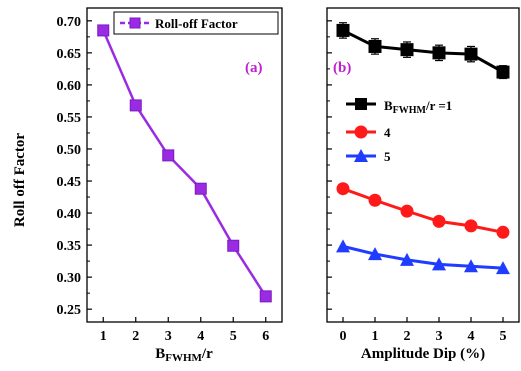 Image resolution: width=521 pixels, height=371 pixels. Describe the element at coordinates (361, 104) in the screenshot. I see `legend-marker-bfwhm1` at that location.